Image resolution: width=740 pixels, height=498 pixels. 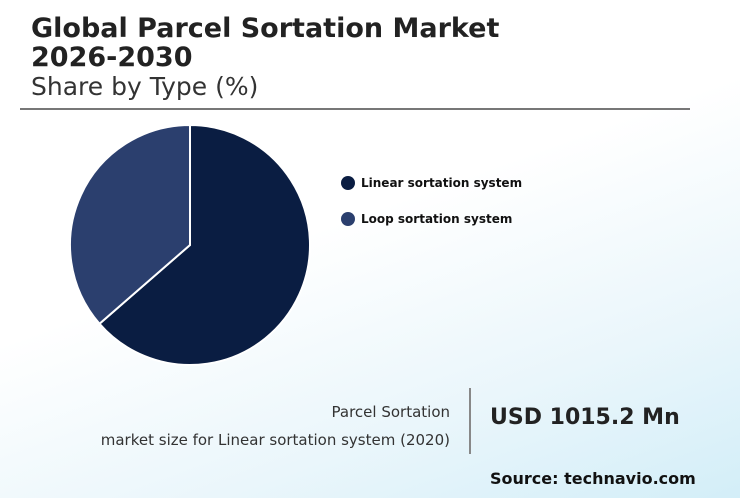 What do you see at coordinates (145, 86) in the screenshot?
I see `chart-subtitle: Share by Type (%)` at bounding box center [145, 86].